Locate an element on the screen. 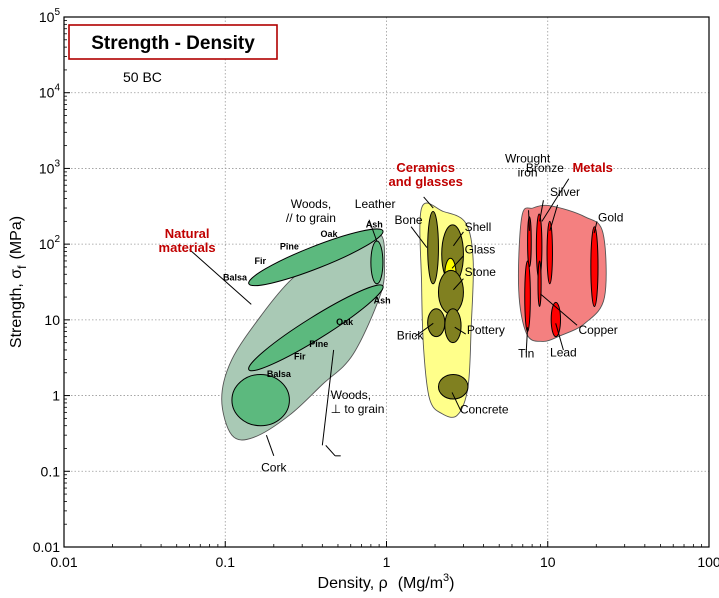  label-copper: Copper is located at coordinates (597, 330).